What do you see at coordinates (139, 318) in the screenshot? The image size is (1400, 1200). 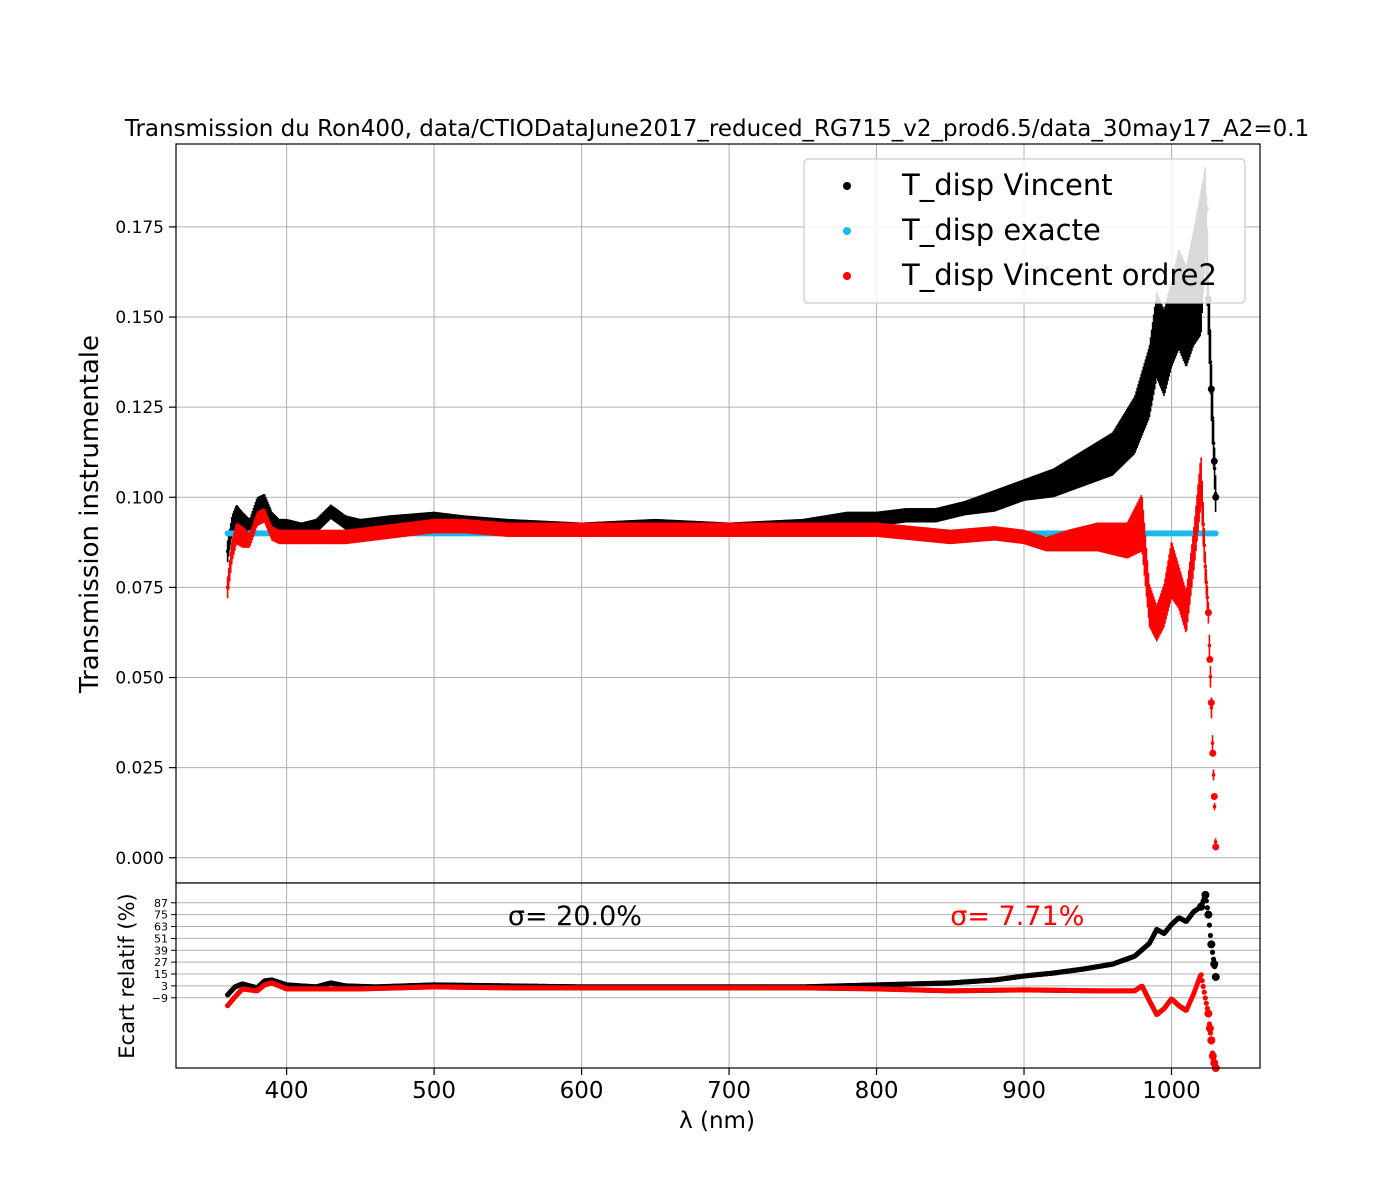 I see `top-y-tick-label: 0.150` at bounding box center [139, 318].